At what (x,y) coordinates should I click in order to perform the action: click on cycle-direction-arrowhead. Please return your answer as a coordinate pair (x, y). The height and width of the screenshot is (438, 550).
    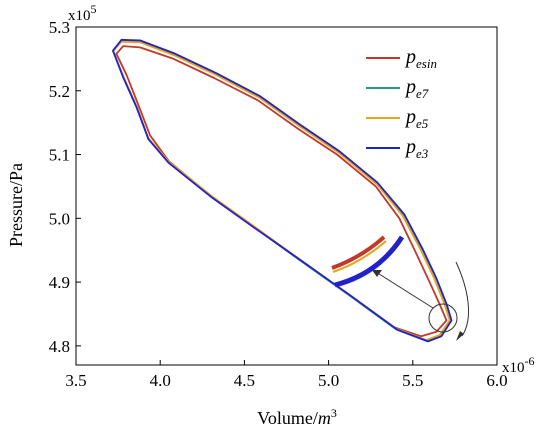
    Looking at the image, I should click on (460, 336).